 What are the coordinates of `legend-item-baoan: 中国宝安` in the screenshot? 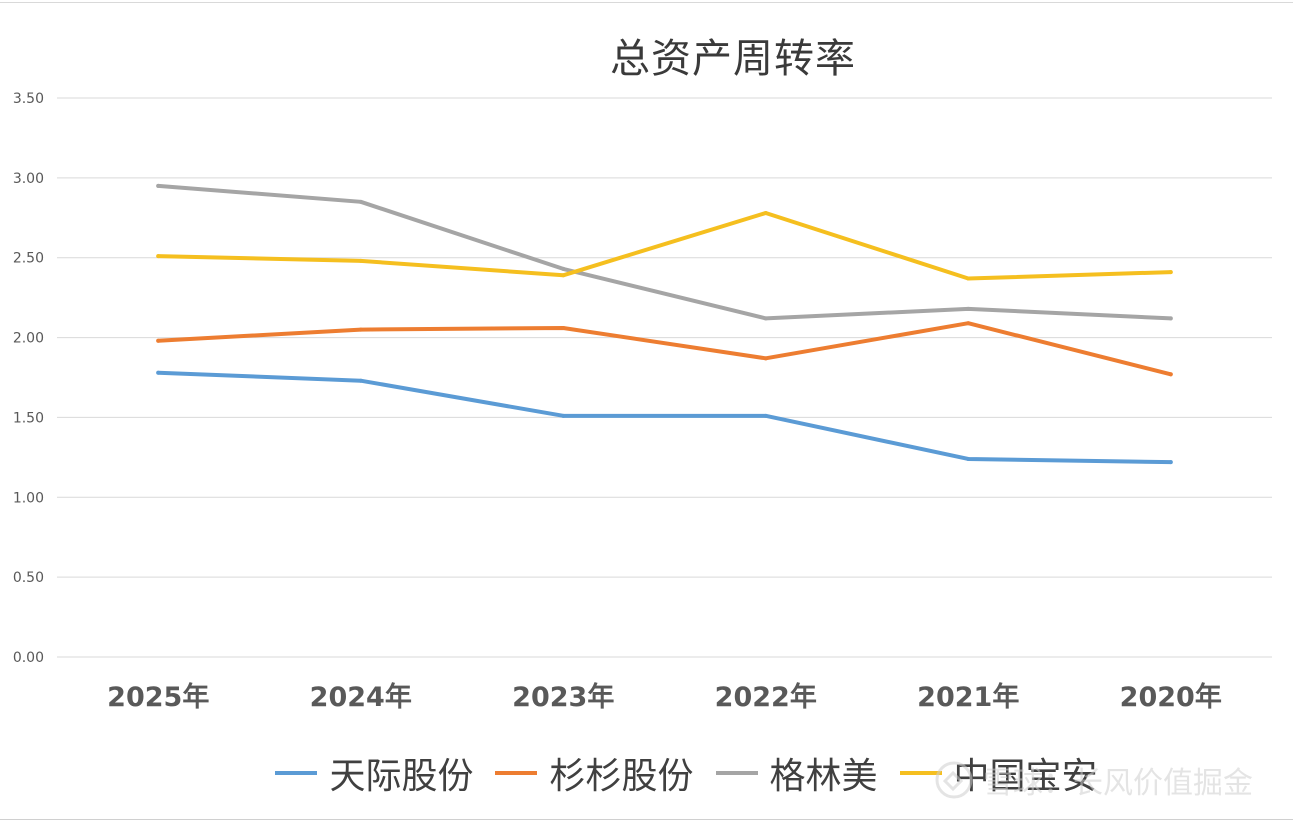 It's located at (998, 773).